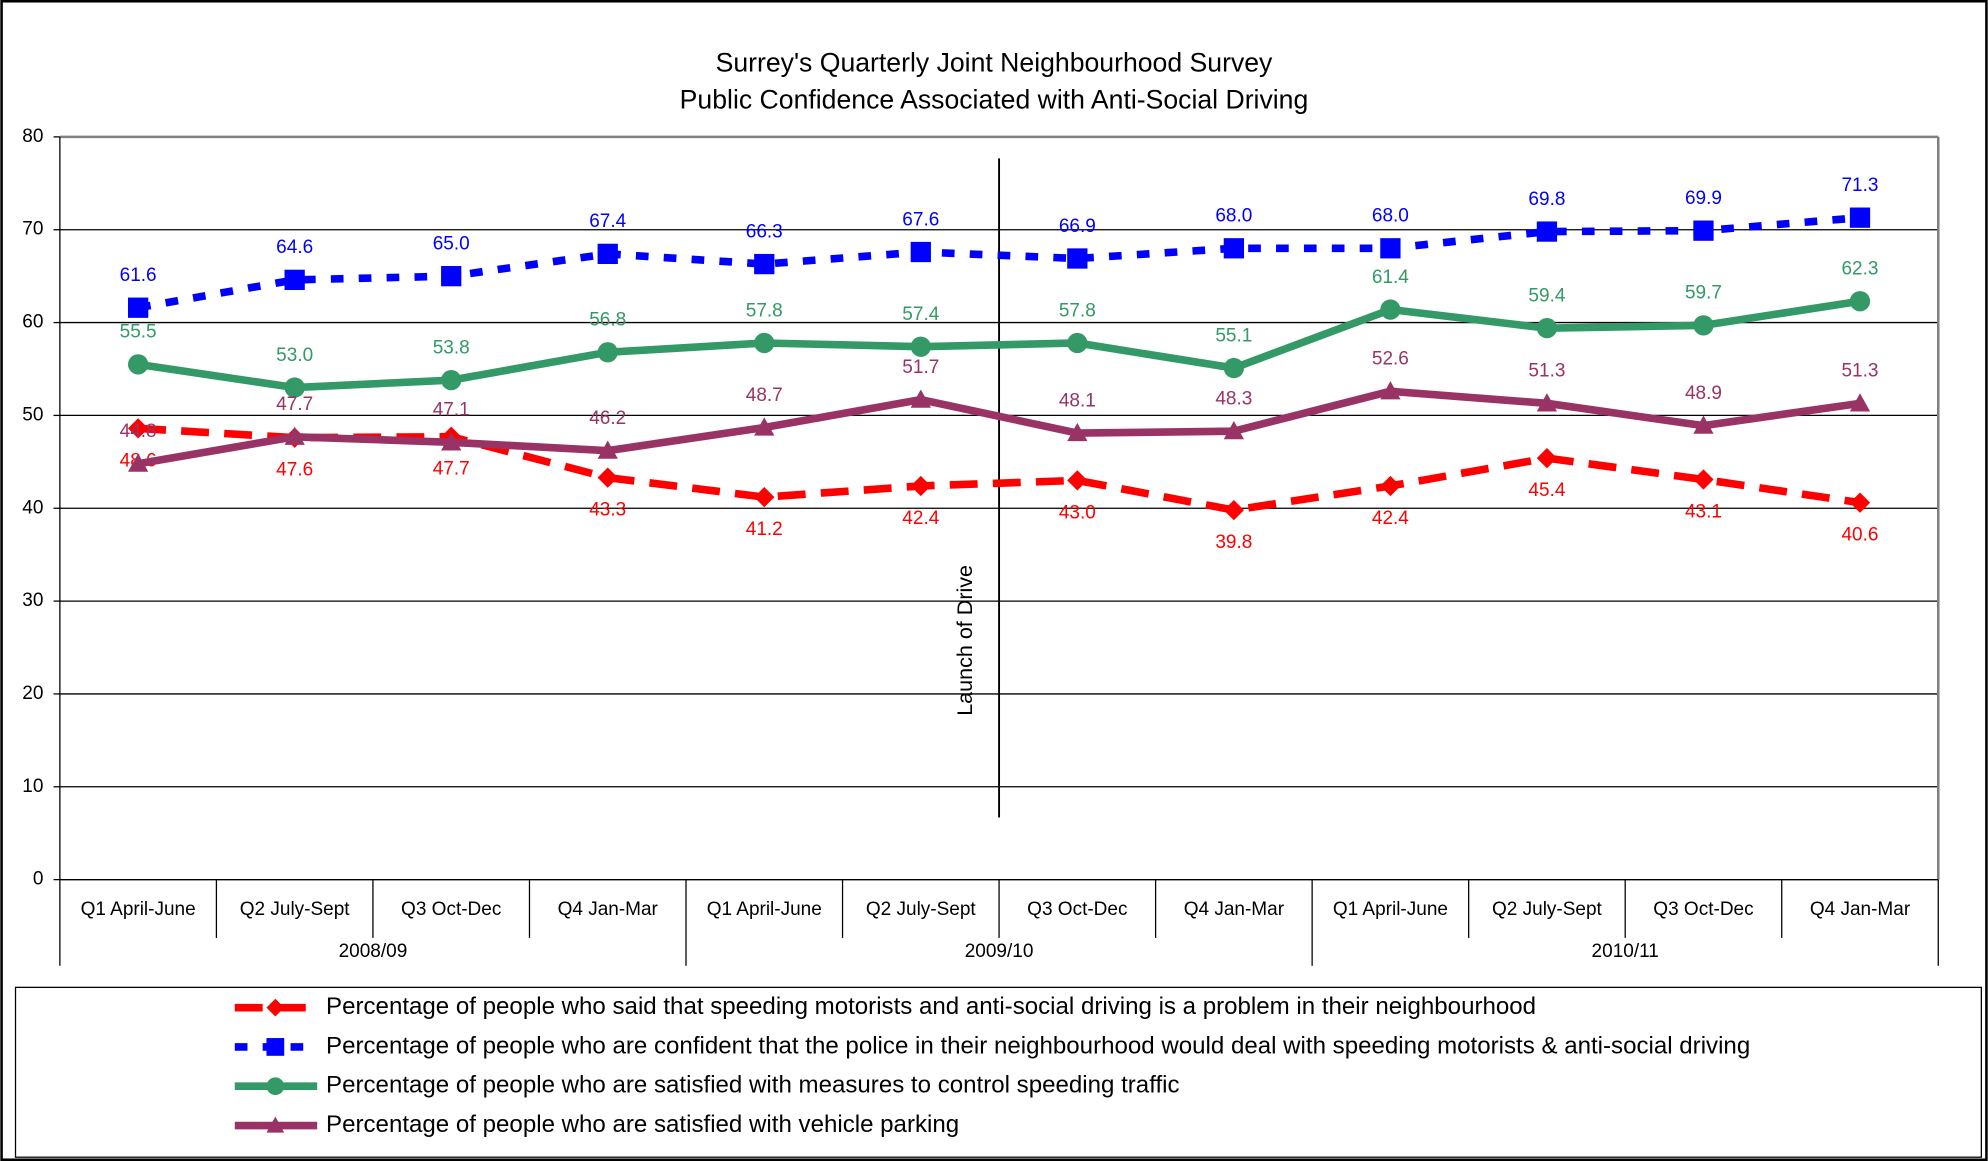 This screenshot has height=1161, width=1988. What do you see at coordinates (1233, 542) in the screenshot?
I see `data-label: 39.8` at bounding box center [1233, 542].